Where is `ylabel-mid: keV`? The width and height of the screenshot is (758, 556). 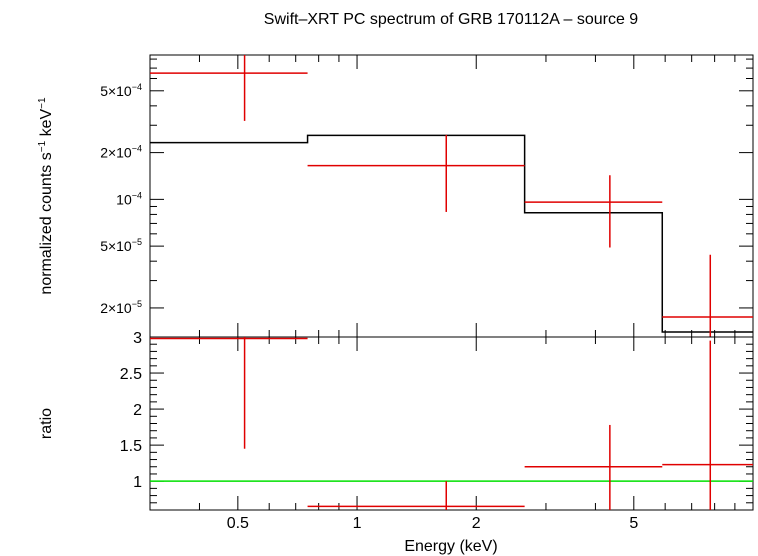 ylabel-mid: keV is located at coordinates (46, 125).